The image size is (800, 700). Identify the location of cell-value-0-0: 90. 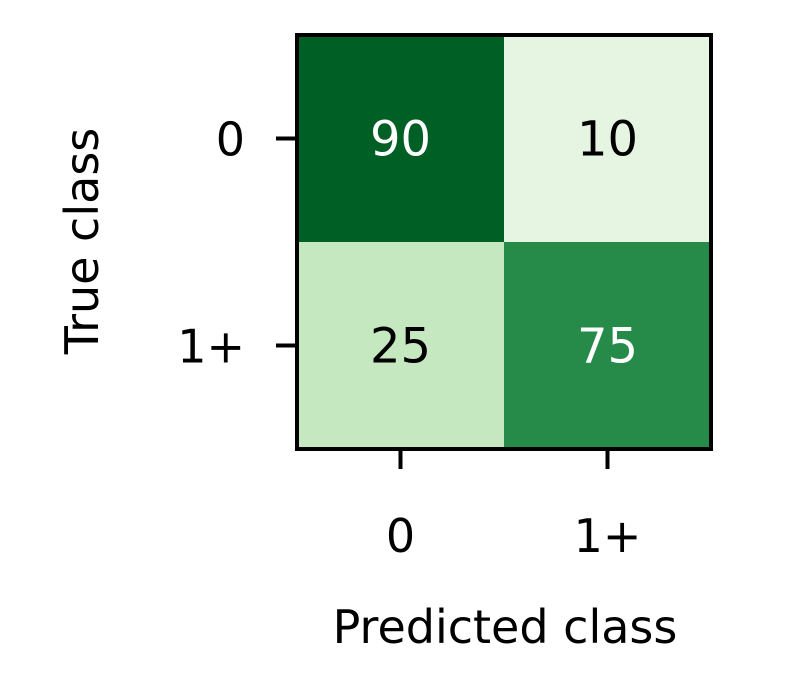
(400, 140).